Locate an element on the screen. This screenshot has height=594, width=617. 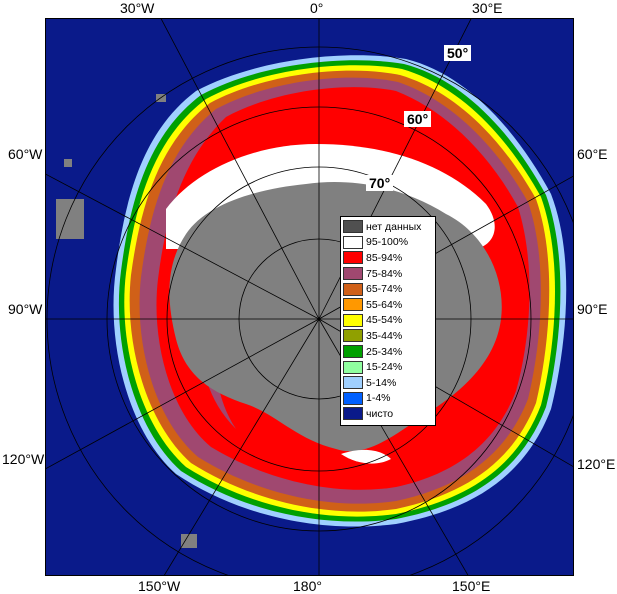
legend-label: 45-54% is located at coordinates (384, 320).